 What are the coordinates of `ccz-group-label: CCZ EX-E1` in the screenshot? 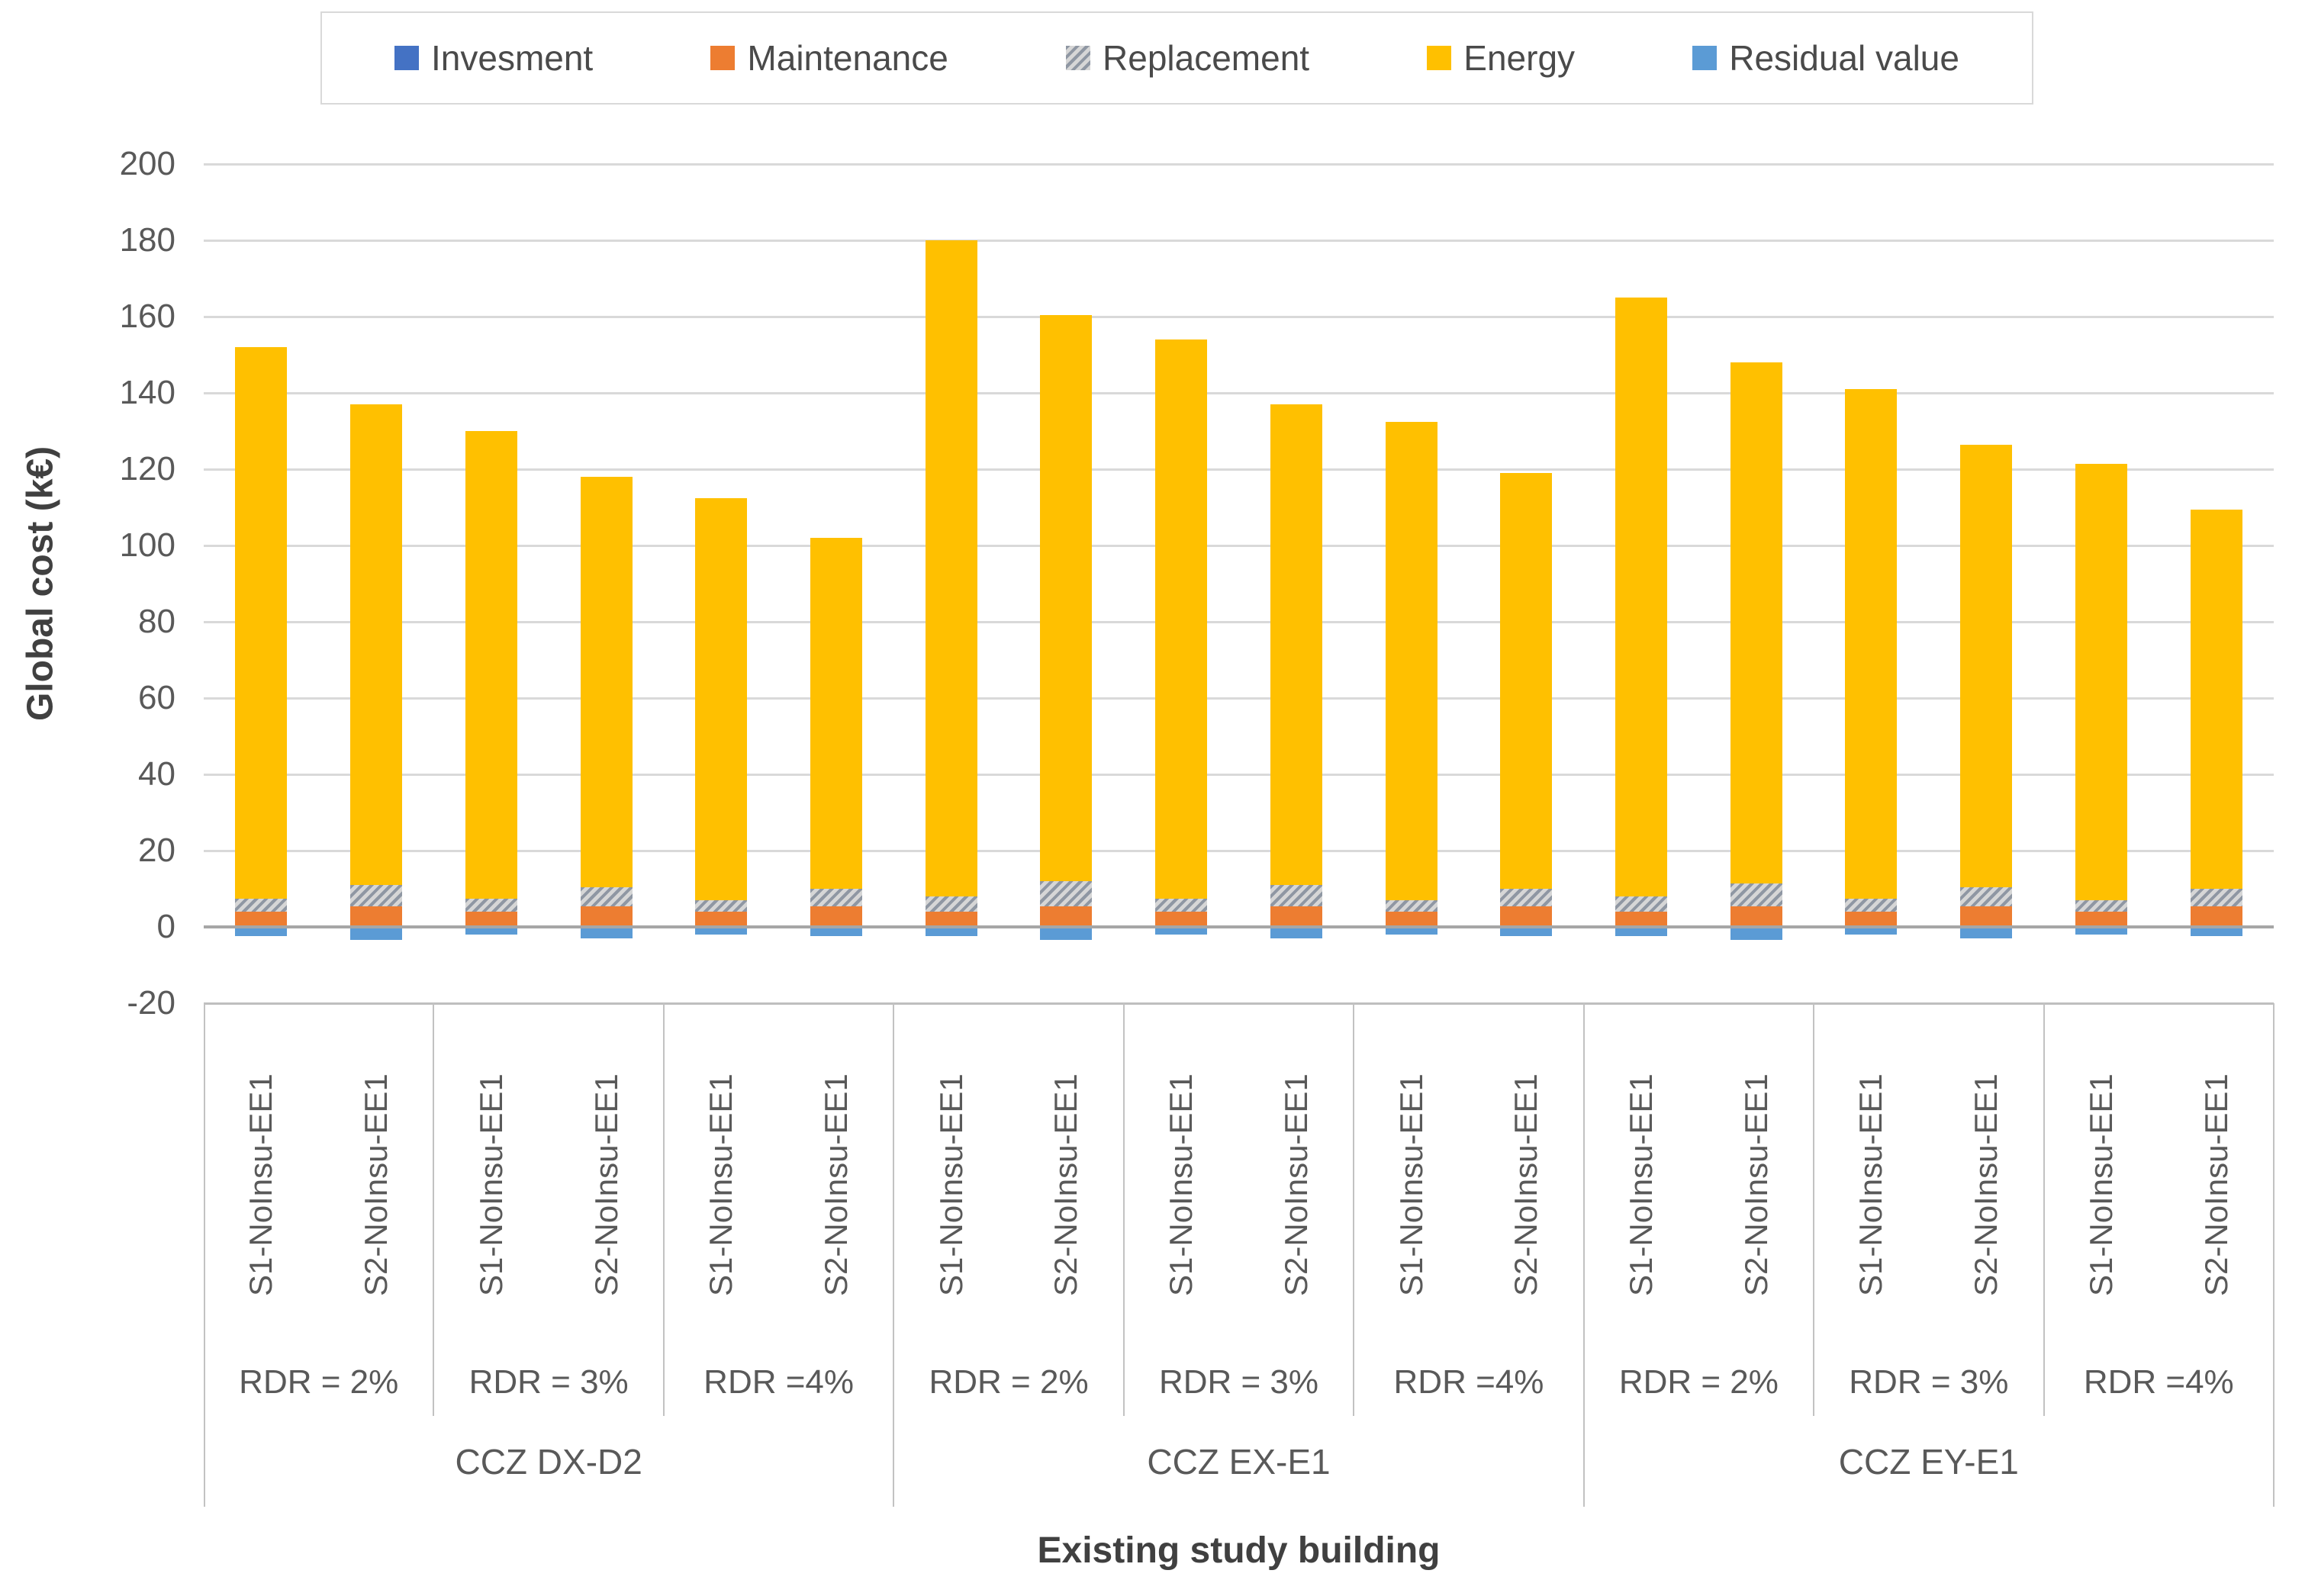 It's located at (1239, 1462).